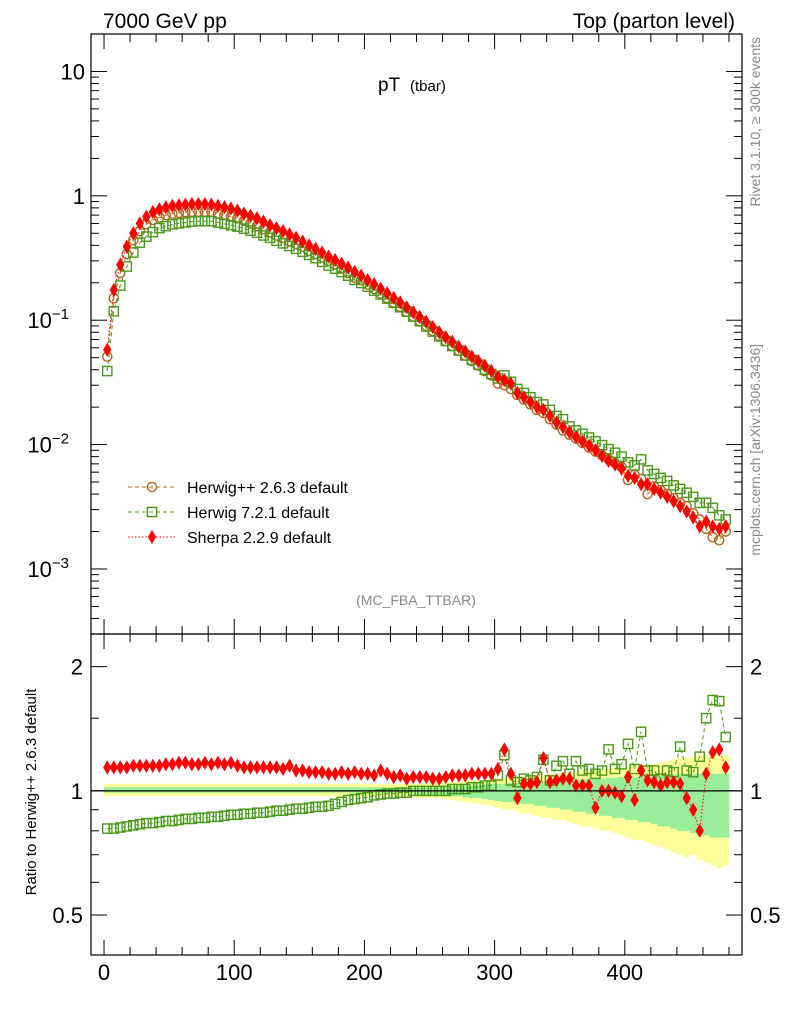  Describe the element at coordinates (79, 196) in the screenshot. I see `y-tick-label: 1` at that location.